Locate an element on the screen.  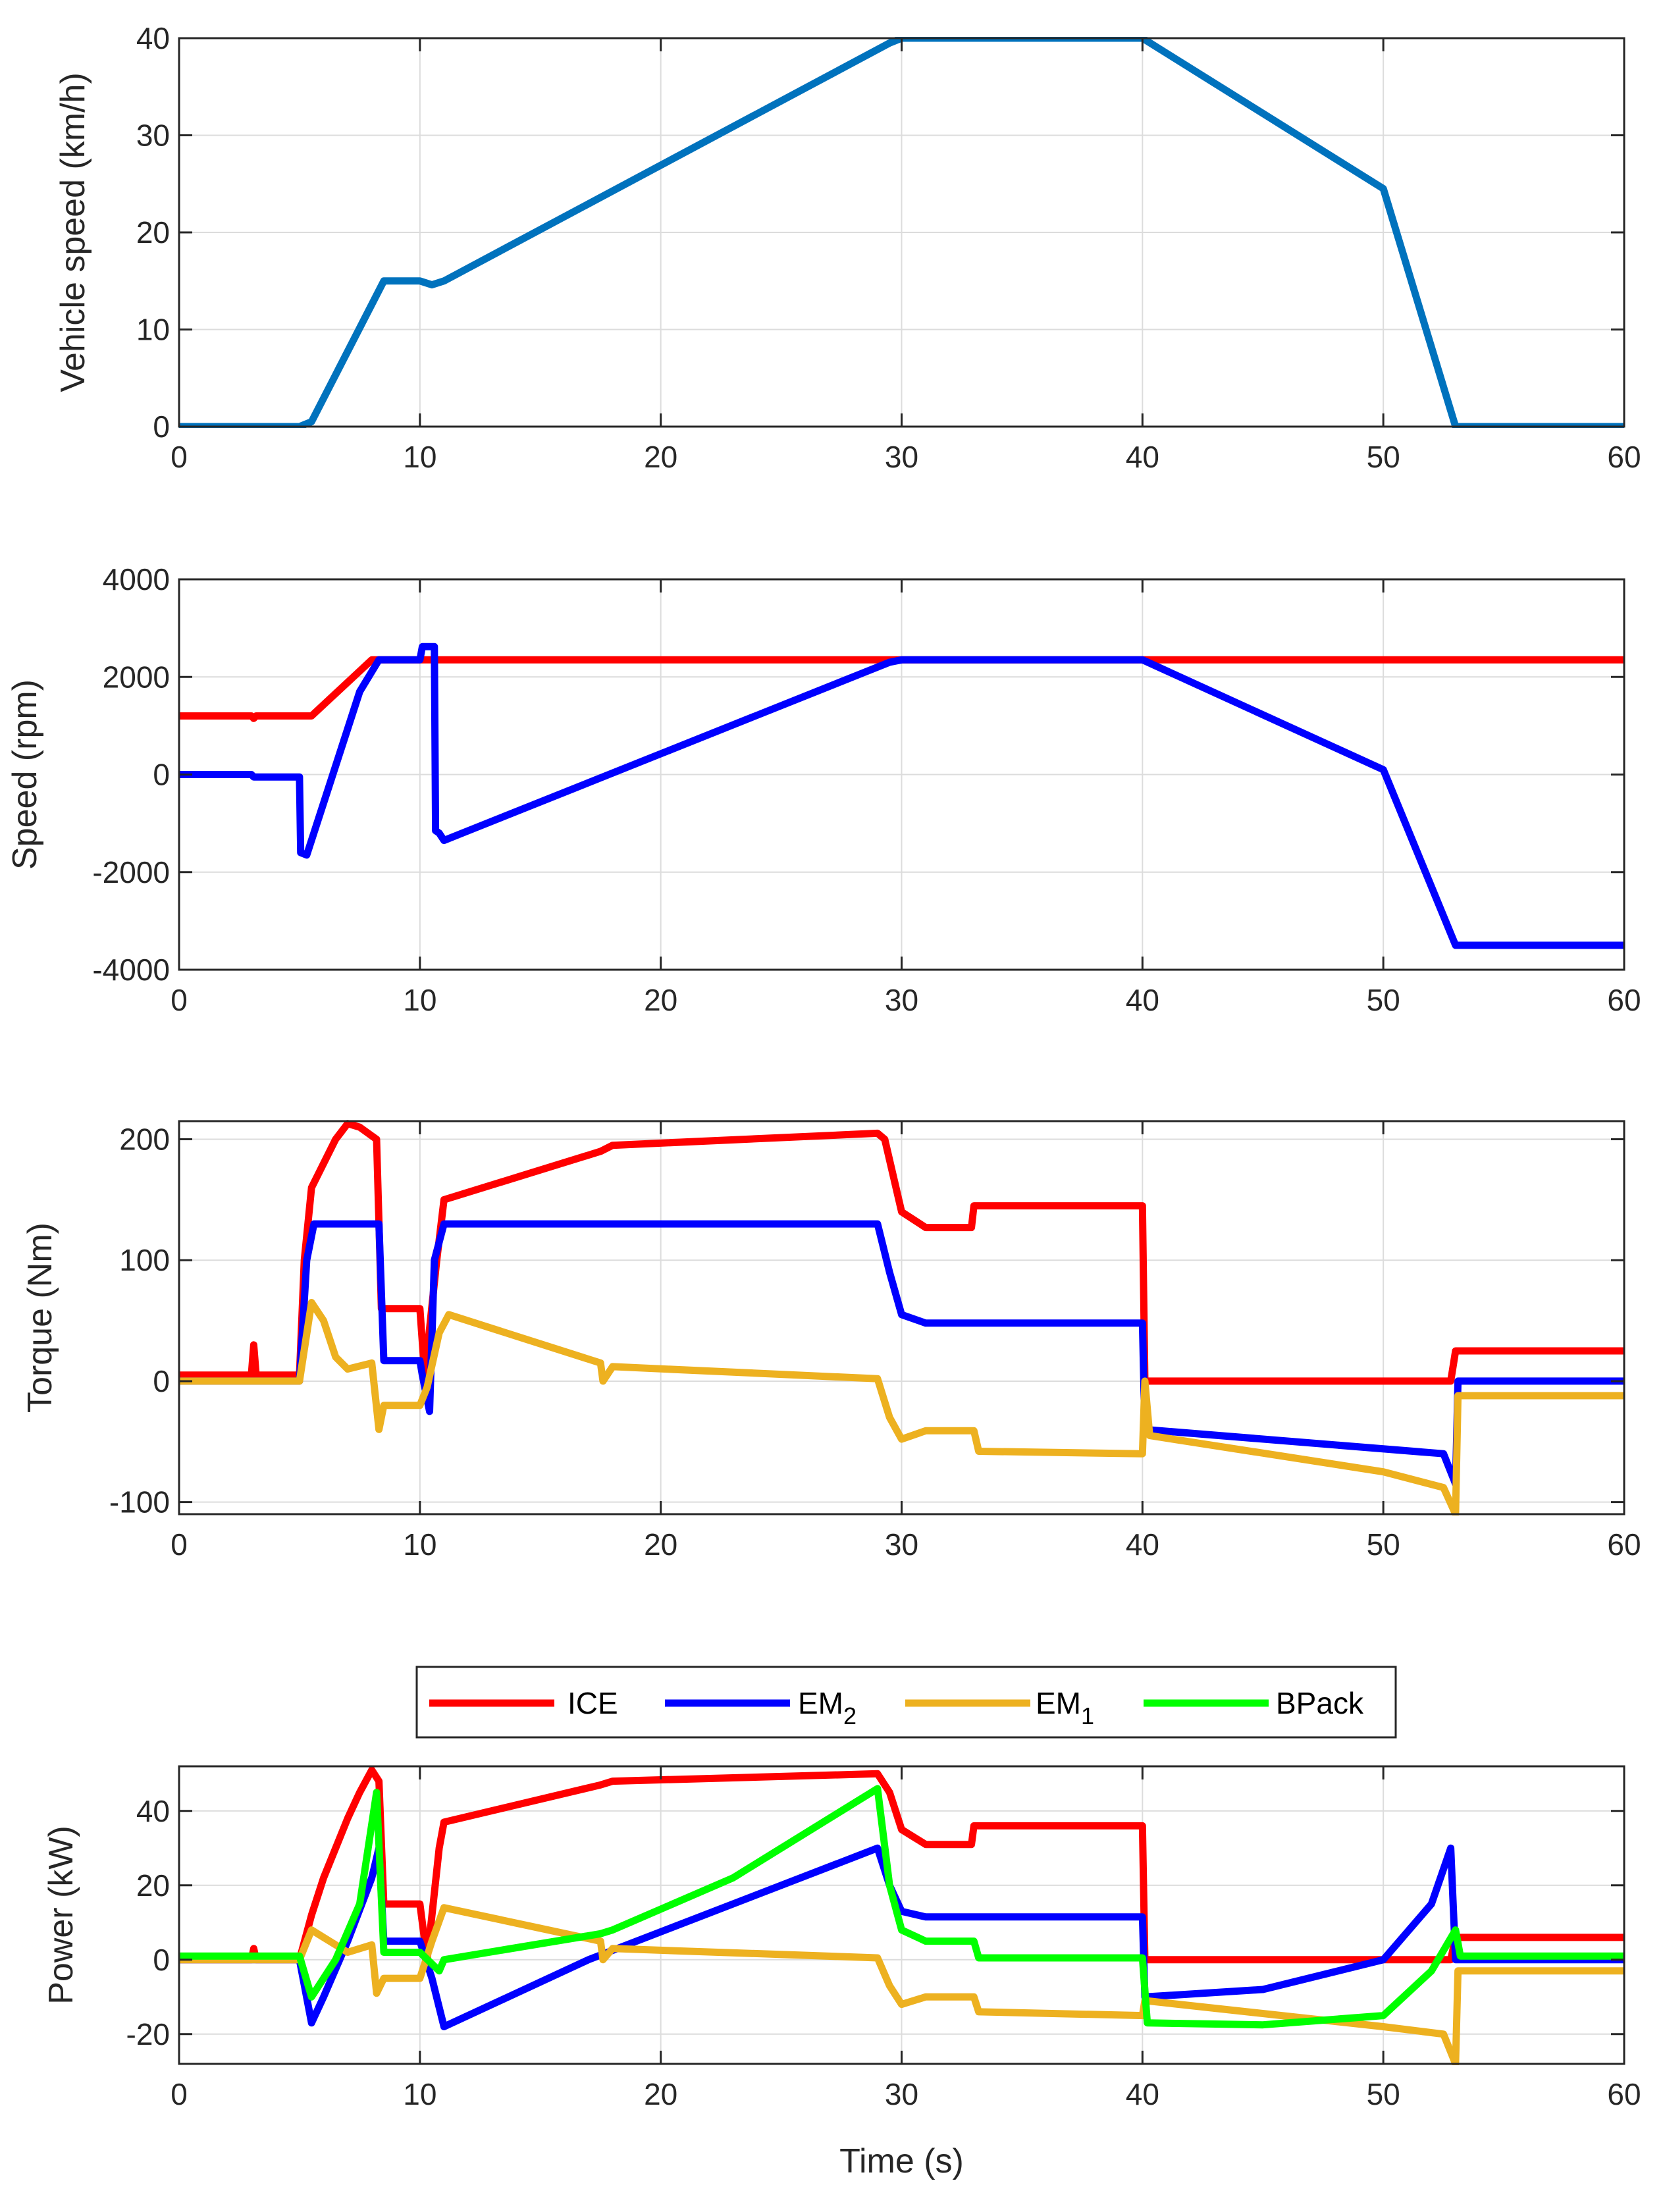
y-tick-label: 100 is located at coordinates (144, 1260).